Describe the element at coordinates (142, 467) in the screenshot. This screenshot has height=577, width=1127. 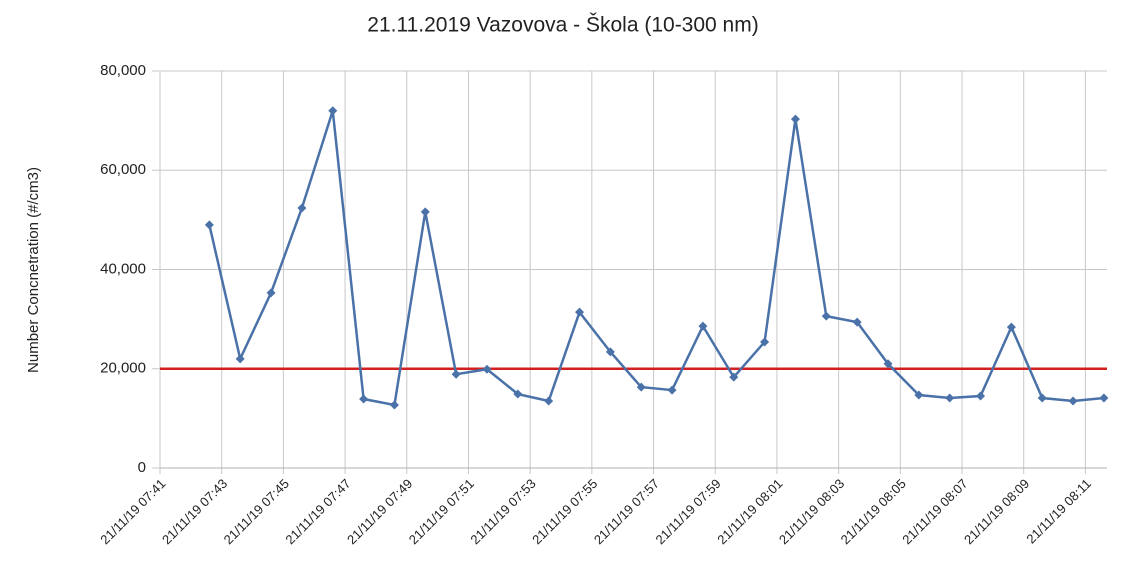
I see `y-tick-label: 0` at that location.